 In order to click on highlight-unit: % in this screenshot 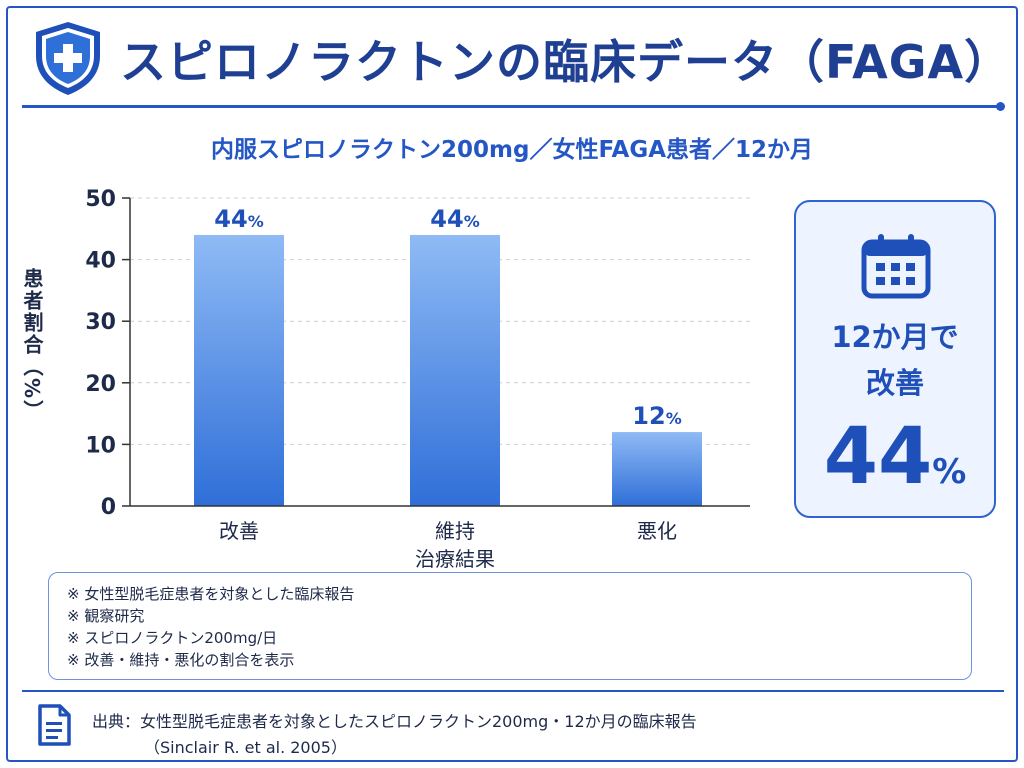, I will do `click(949, 472)`.